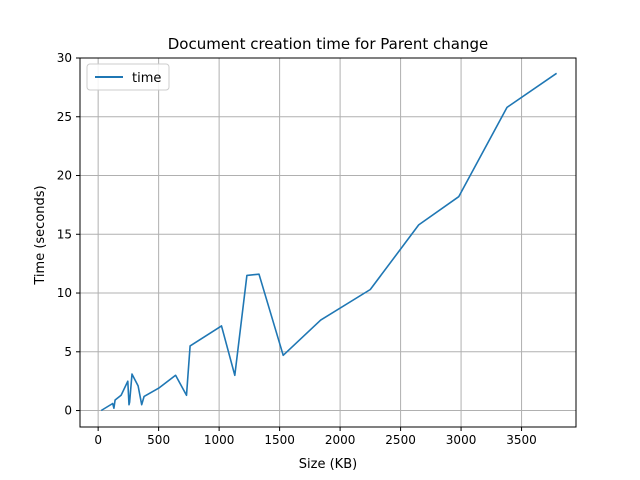 The height and width of the screenshot is (480, 640). I want to click on y-tick-label: 5, so click(68, 352).